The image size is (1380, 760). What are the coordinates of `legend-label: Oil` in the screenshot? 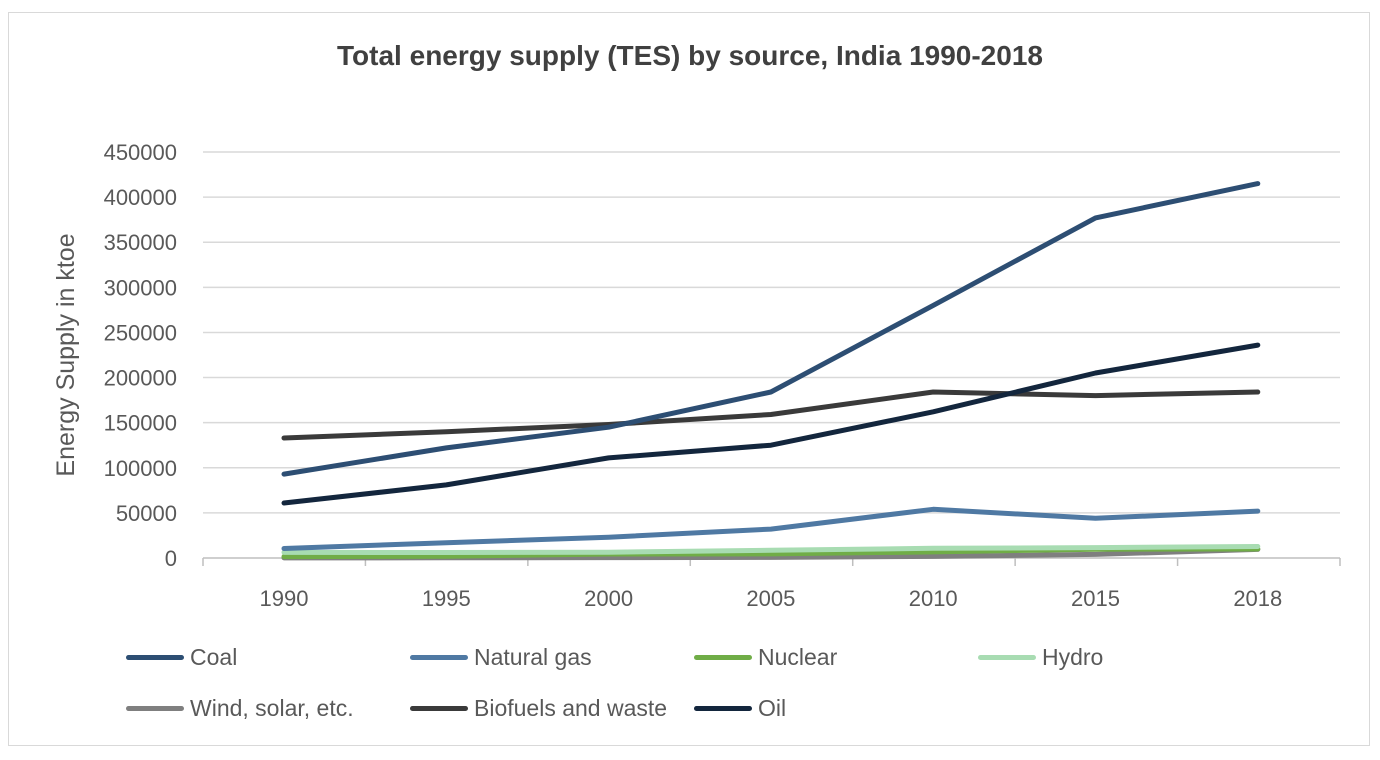 It's located at (772, 707).